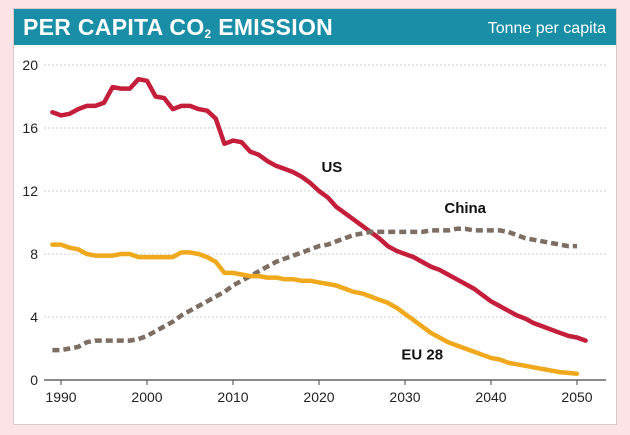  Describe the element at coordinates (30, 65) in the screenshot. I see `y-tick-label: 20` at that location.